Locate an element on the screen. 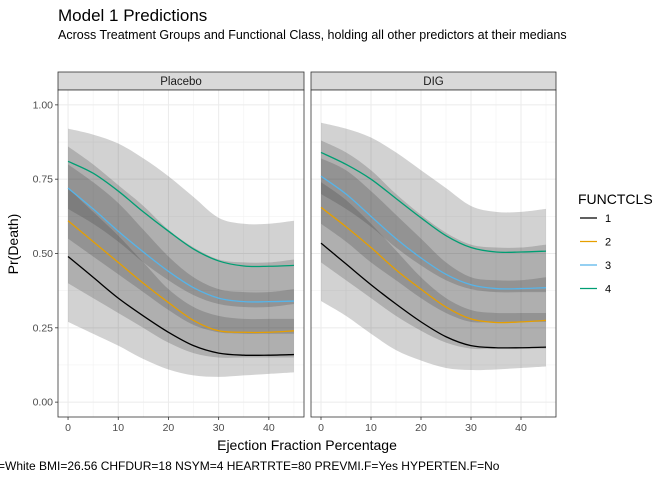  y-axis-label: Pr(Death) is located at coordinates (13, 244).